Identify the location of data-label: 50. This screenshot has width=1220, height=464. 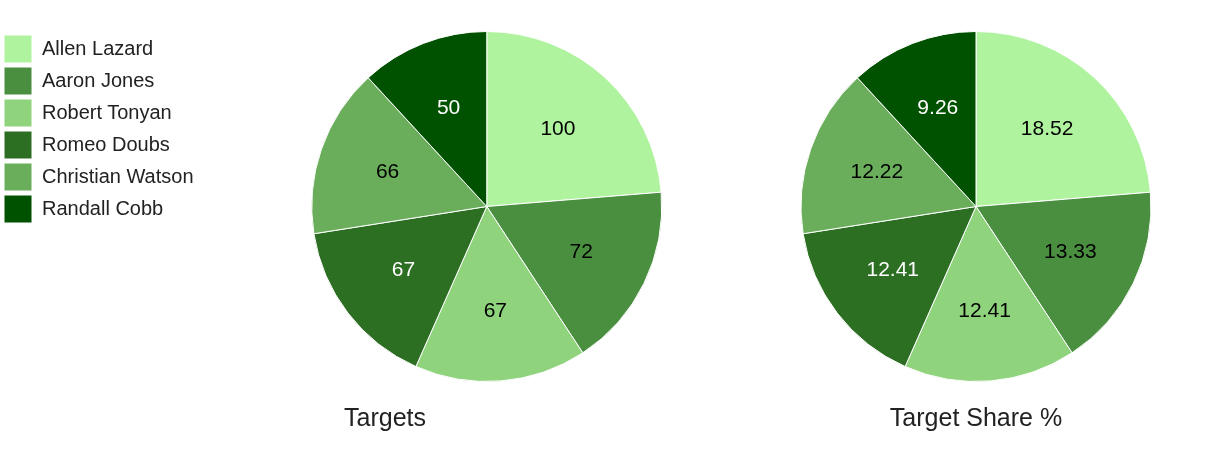
(448, 107).